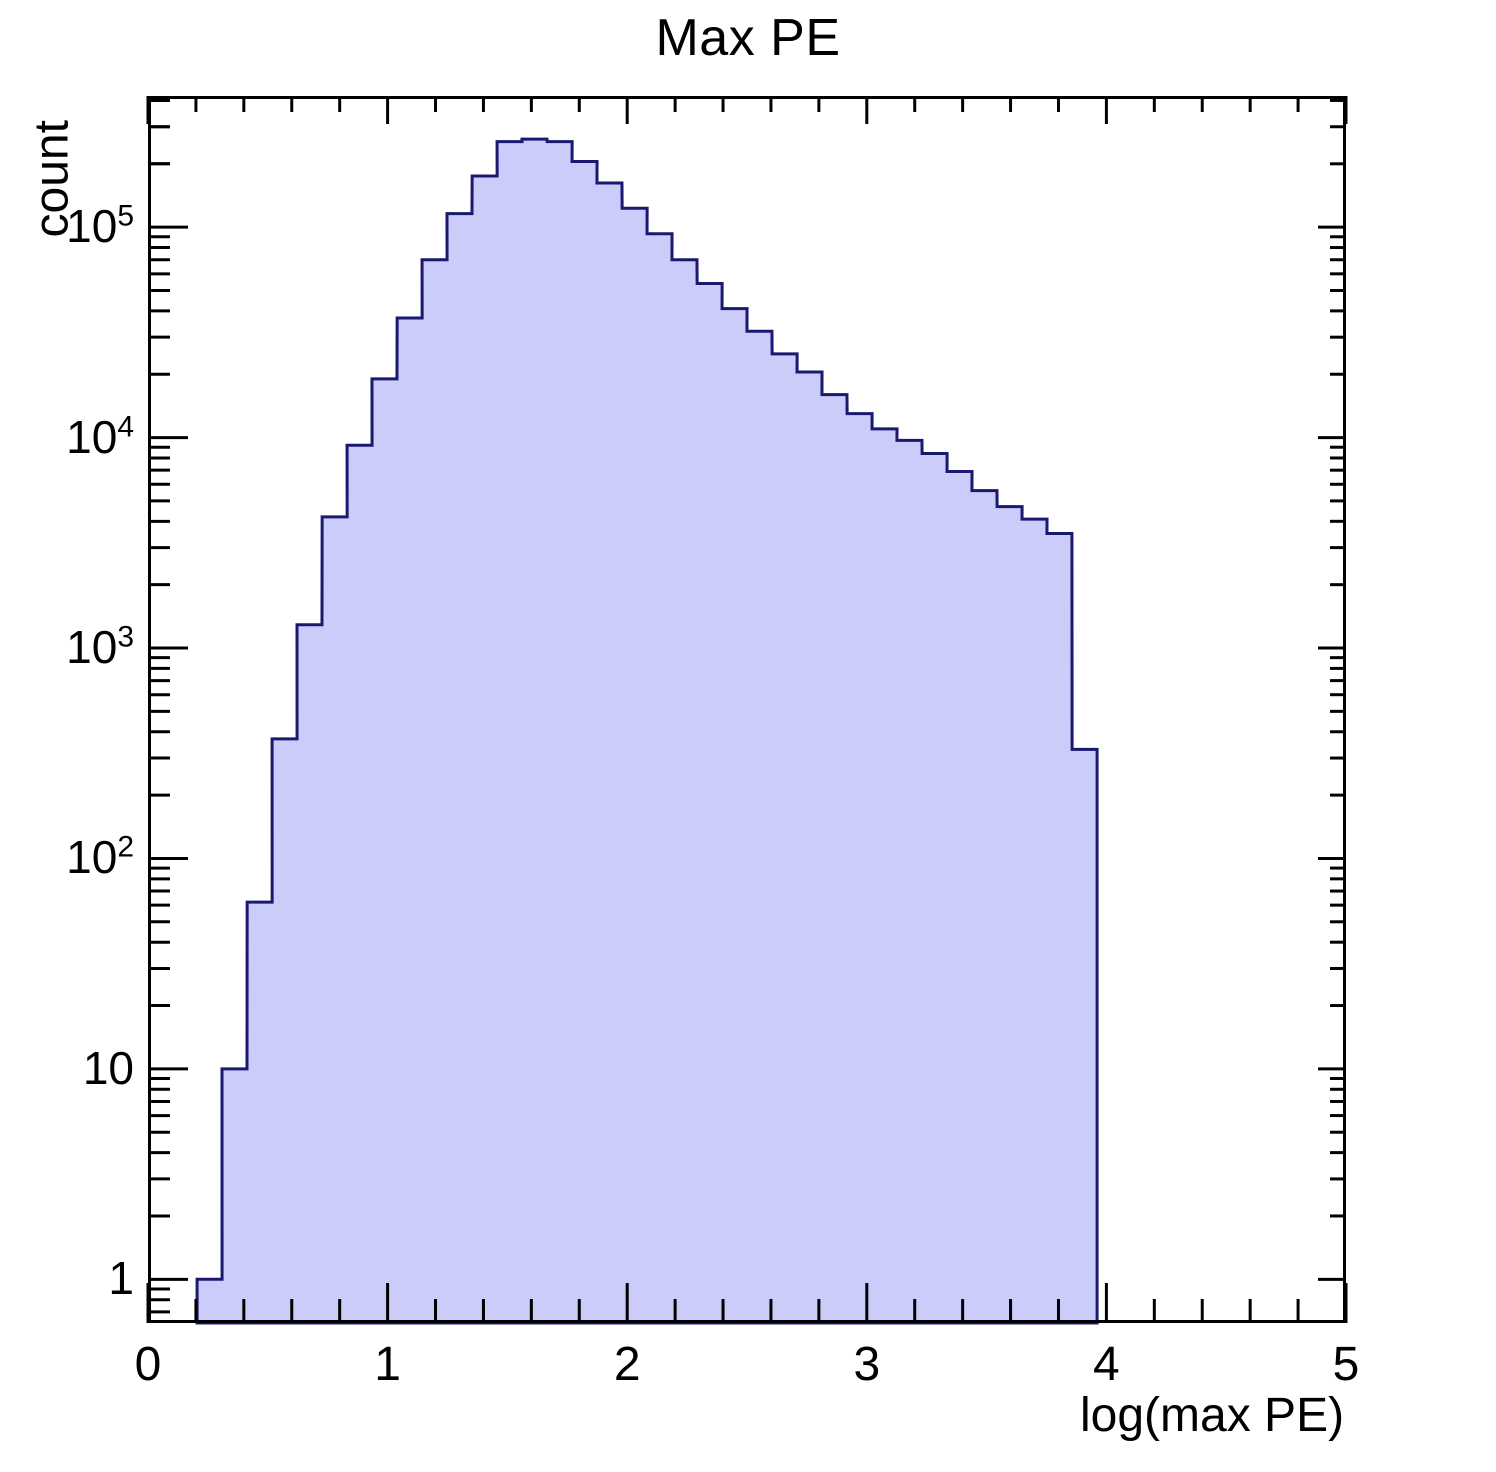  Describe the element at coordinates (1212, 1415) in the screenshot. I see `x-axis-label: log(max PE)` at that location.